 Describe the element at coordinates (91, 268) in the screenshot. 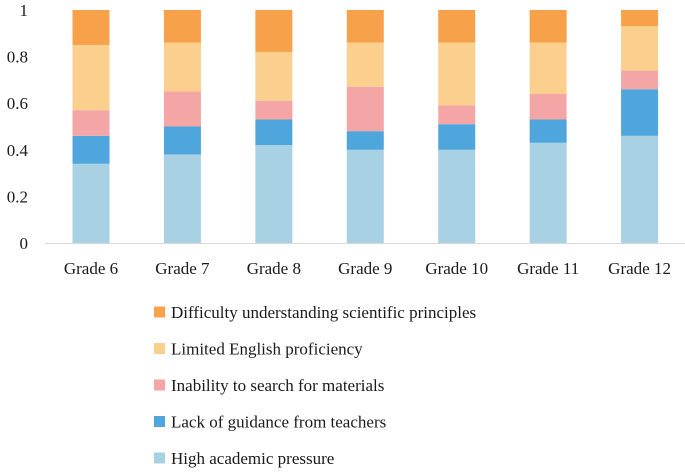

I see `x-tick-label: Grade 6` at that location.